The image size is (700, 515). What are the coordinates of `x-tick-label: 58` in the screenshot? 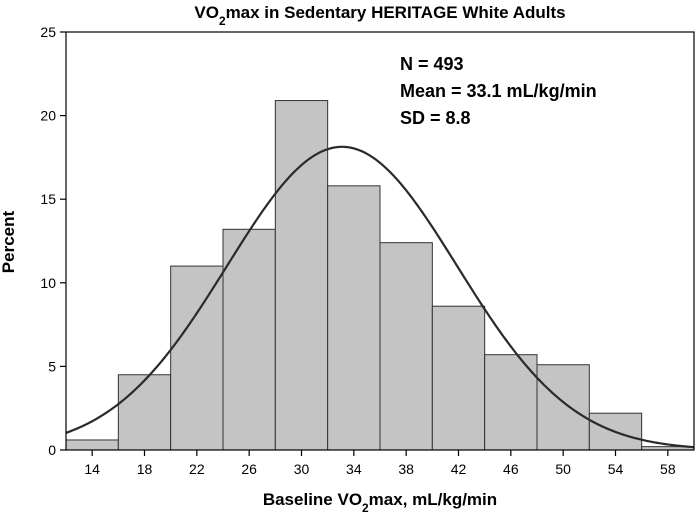 It's located at (668, 469).